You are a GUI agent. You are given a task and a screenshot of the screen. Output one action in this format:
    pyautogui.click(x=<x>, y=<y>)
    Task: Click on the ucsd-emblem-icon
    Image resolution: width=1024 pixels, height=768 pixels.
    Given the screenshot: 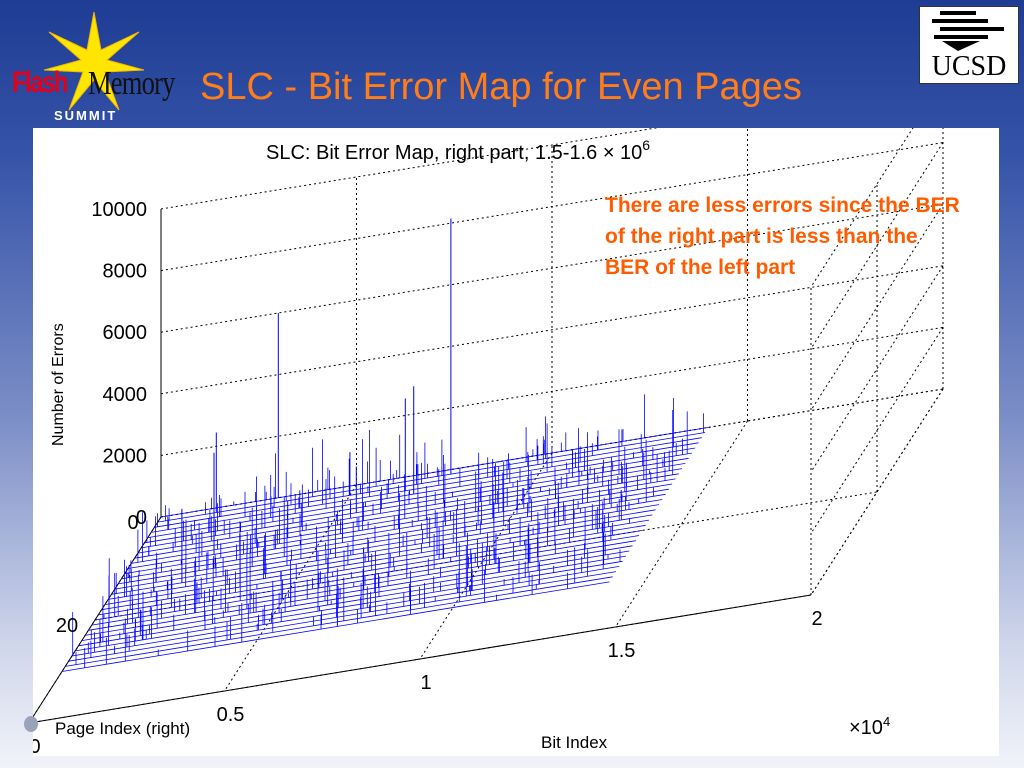 What is the action you would take?
    pyautogui.click(x=968, y=31)
    